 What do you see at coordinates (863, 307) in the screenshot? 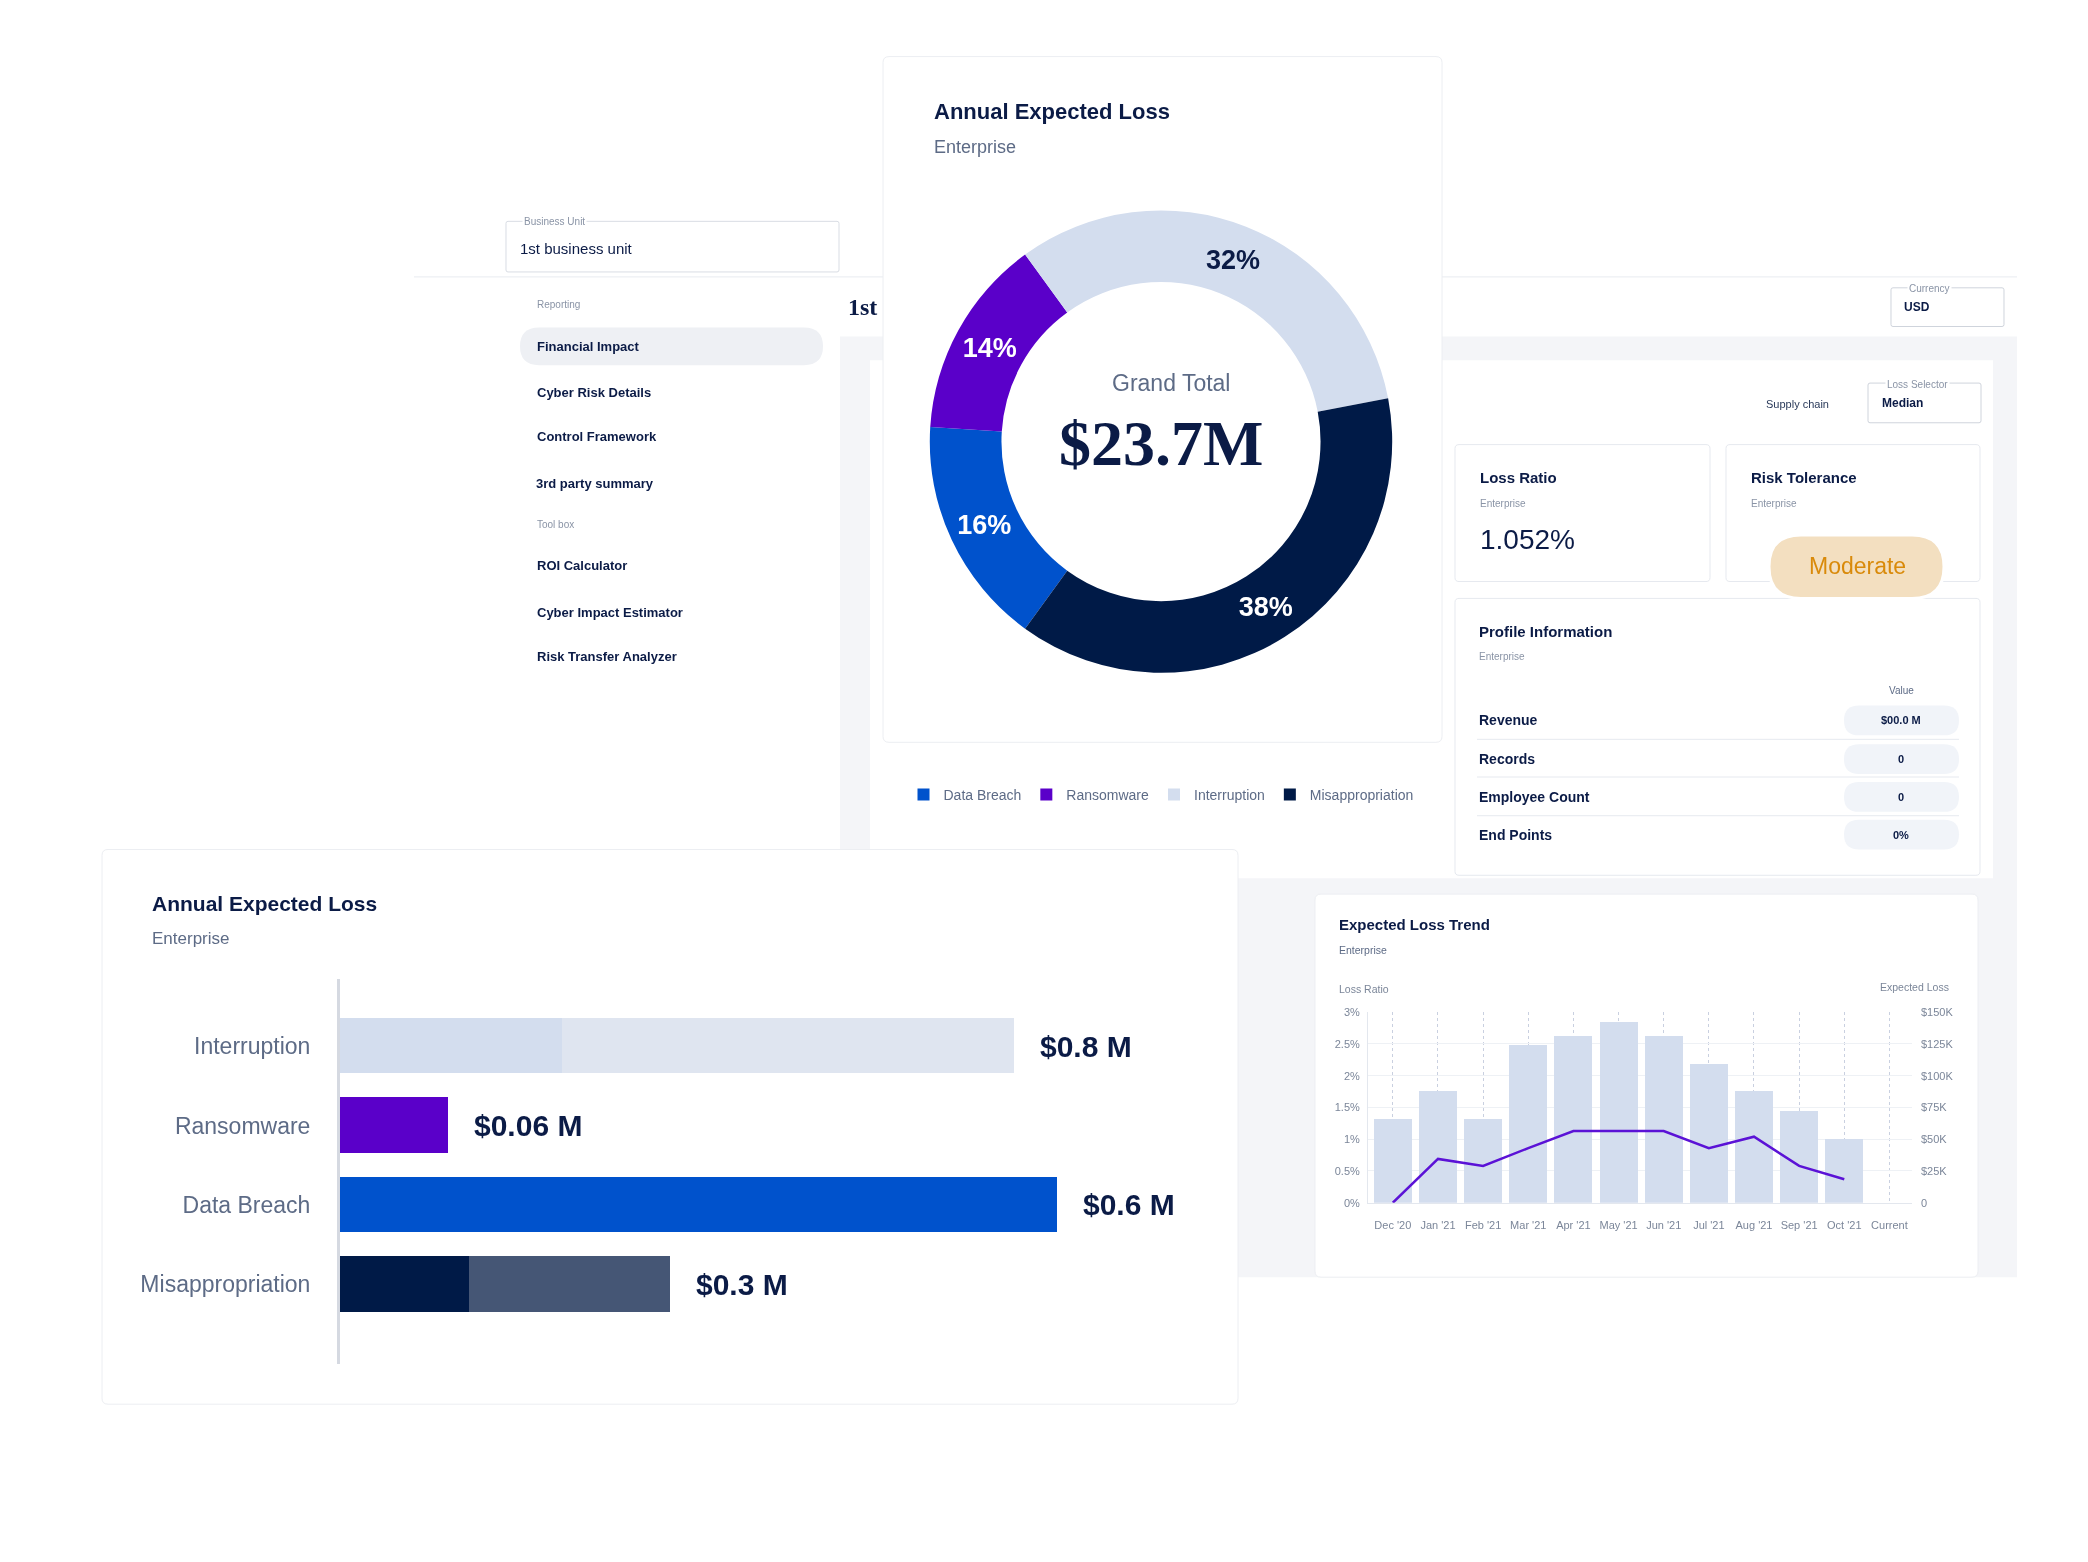
I see `text: 1st` at bounding box center [863, 307].